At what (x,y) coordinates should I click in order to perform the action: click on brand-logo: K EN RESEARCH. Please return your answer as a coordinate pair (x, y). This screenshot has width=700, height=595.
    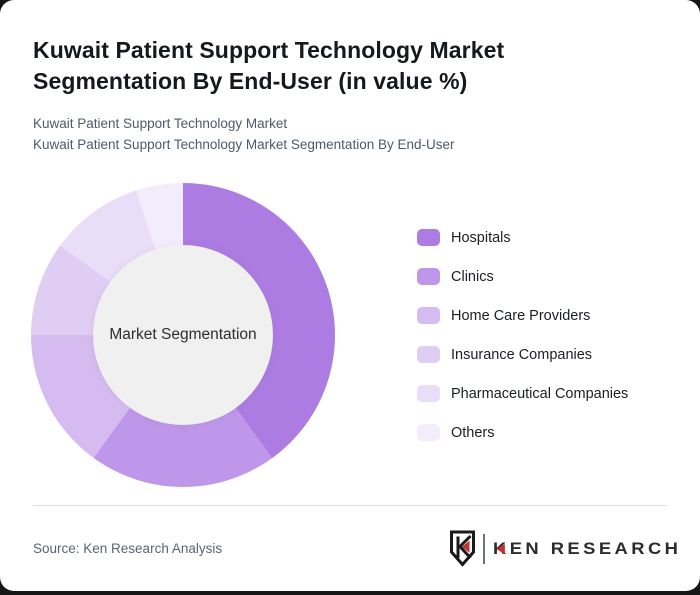
    Looking at the image, I should click on (563, 549).